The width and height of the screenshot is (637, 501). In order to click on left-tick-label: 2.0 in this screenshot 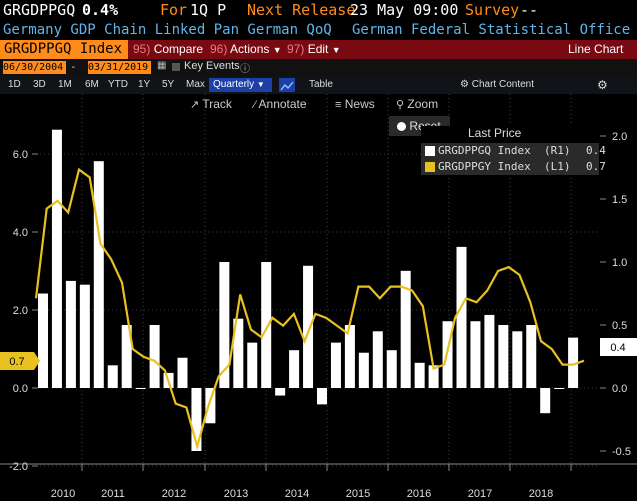, I will do `click(20, 311)`.